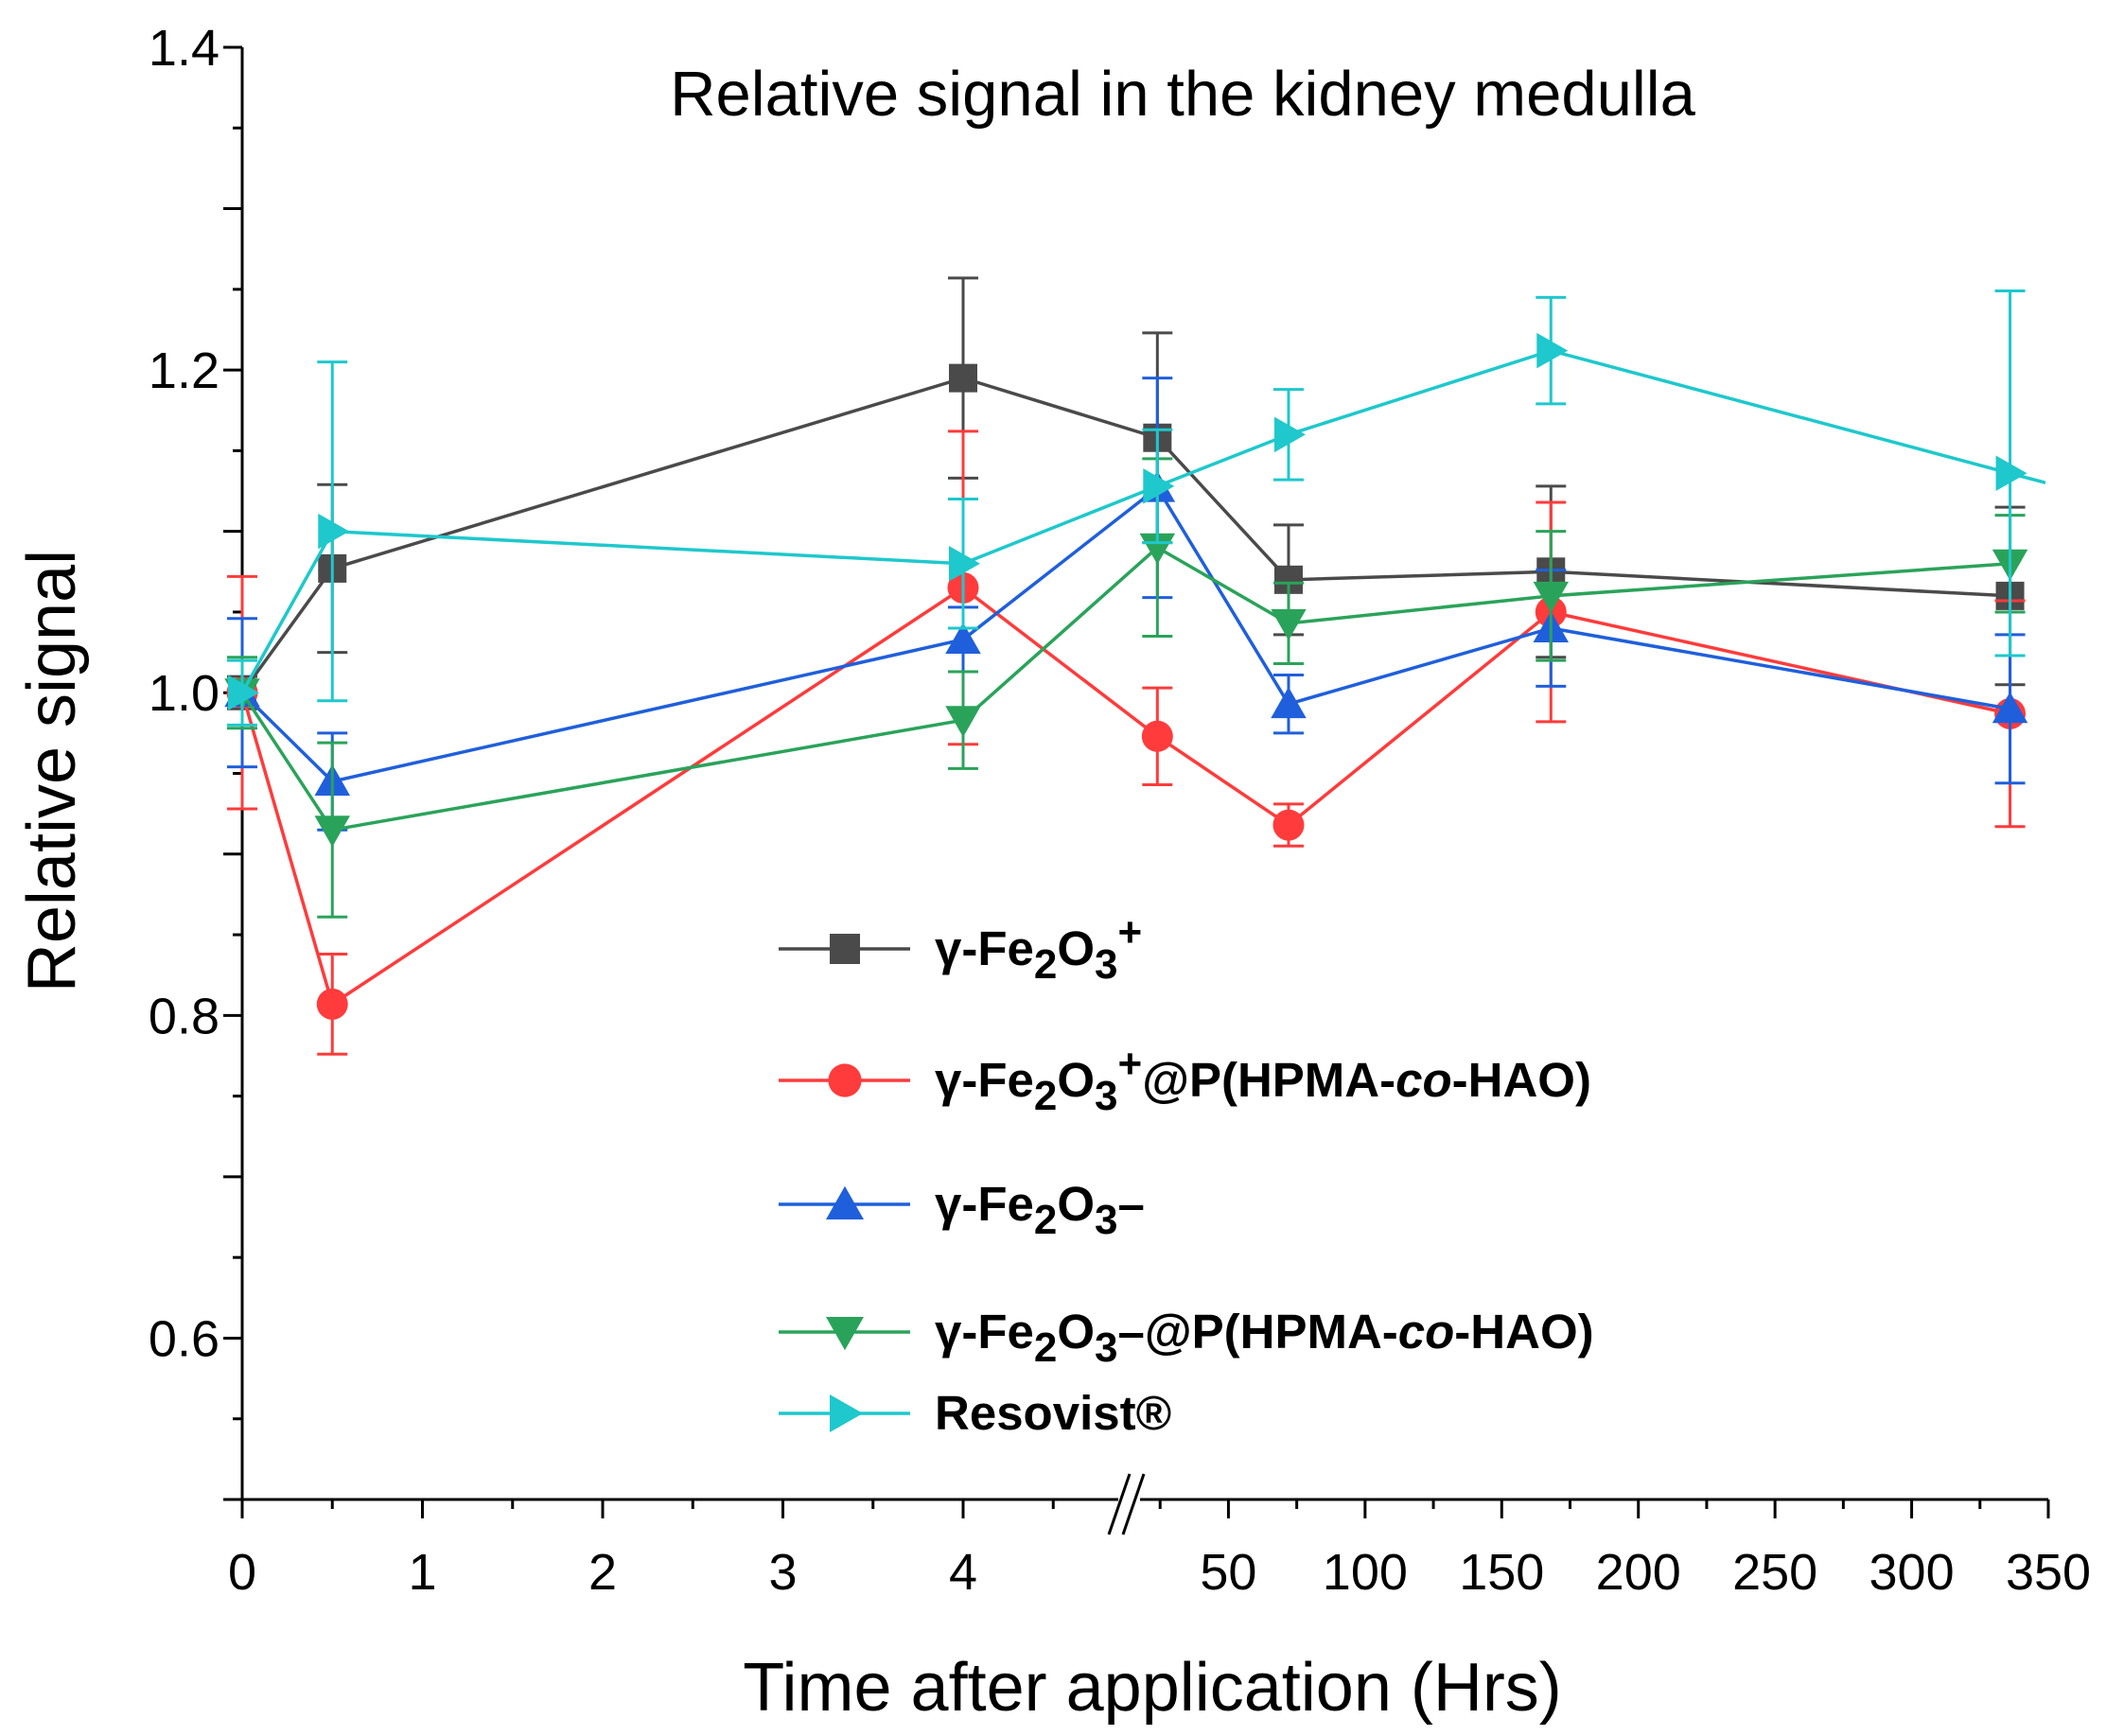 The width and height of the screenshot is (2106, 1736). Describe the element at coordinates (1774, 1572) in the screenshot. I see `x-tick-label: 250` at that location.